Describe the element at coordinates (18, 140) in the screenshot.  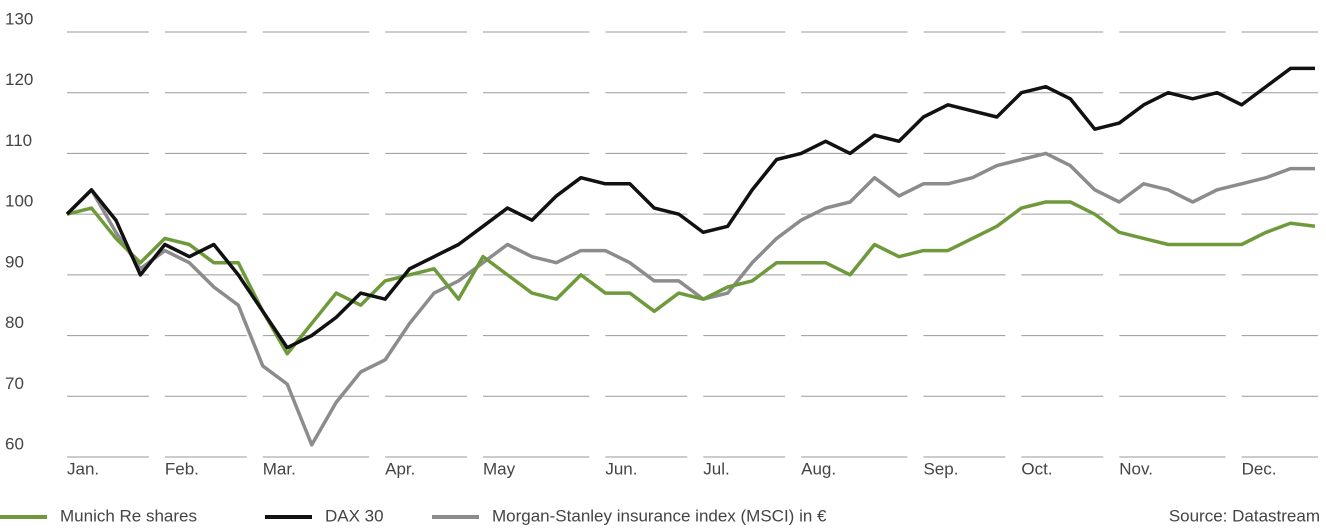
I see `y-tick-label: 110` at that location.